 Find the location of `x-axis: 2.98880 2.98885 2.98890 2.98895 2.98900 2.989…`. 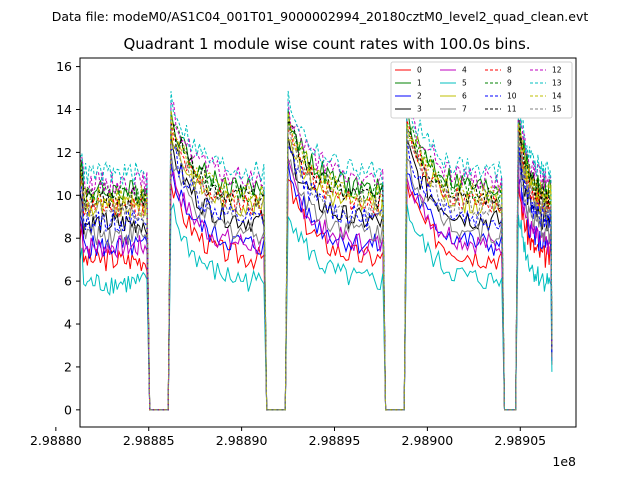

x-axis: 2.98880 2.98885 2.98890 2.98895 2.98900 2.989… is located at coordinates (288, 437).